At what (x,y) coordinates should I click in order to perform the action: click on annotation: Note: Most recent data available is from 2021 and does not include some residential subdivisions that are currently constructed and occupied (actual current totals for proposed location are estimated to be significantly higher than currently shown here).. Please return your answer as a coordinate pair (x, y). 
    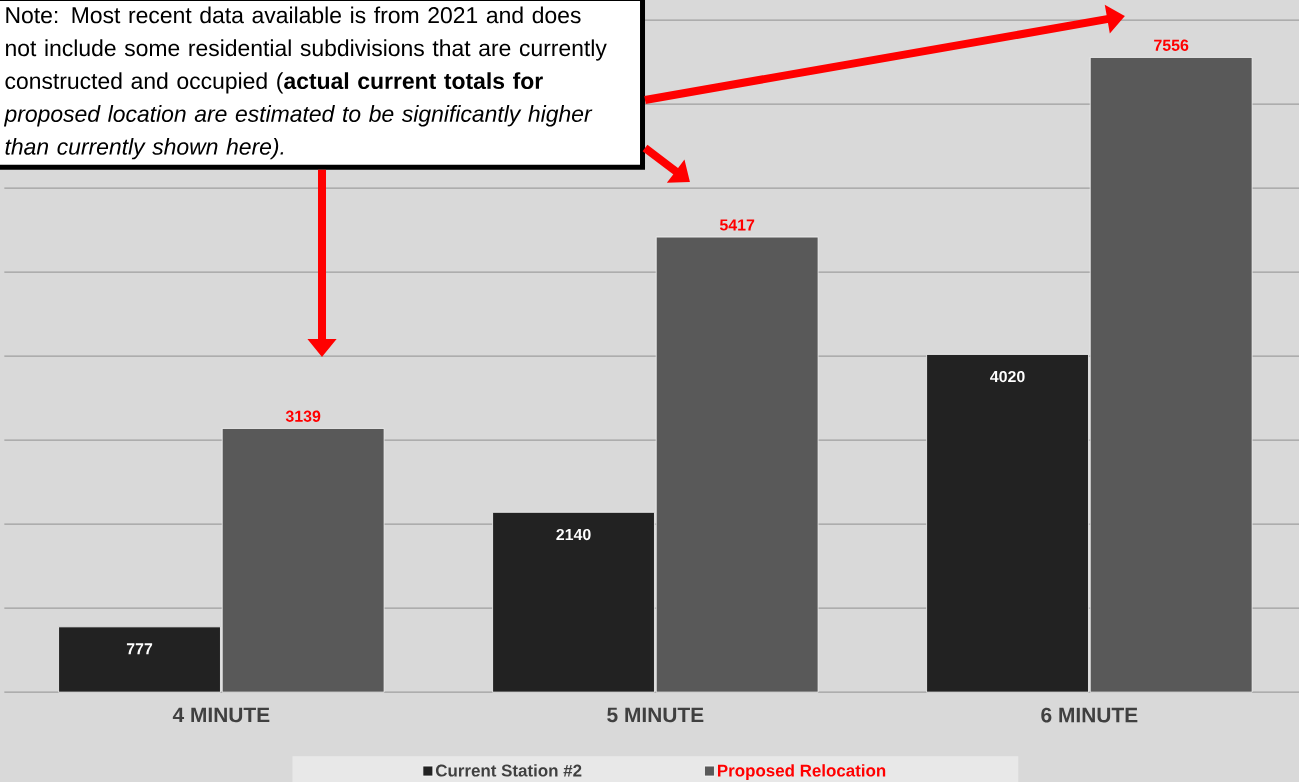
    Looking at the image, I should click on (305, 83).